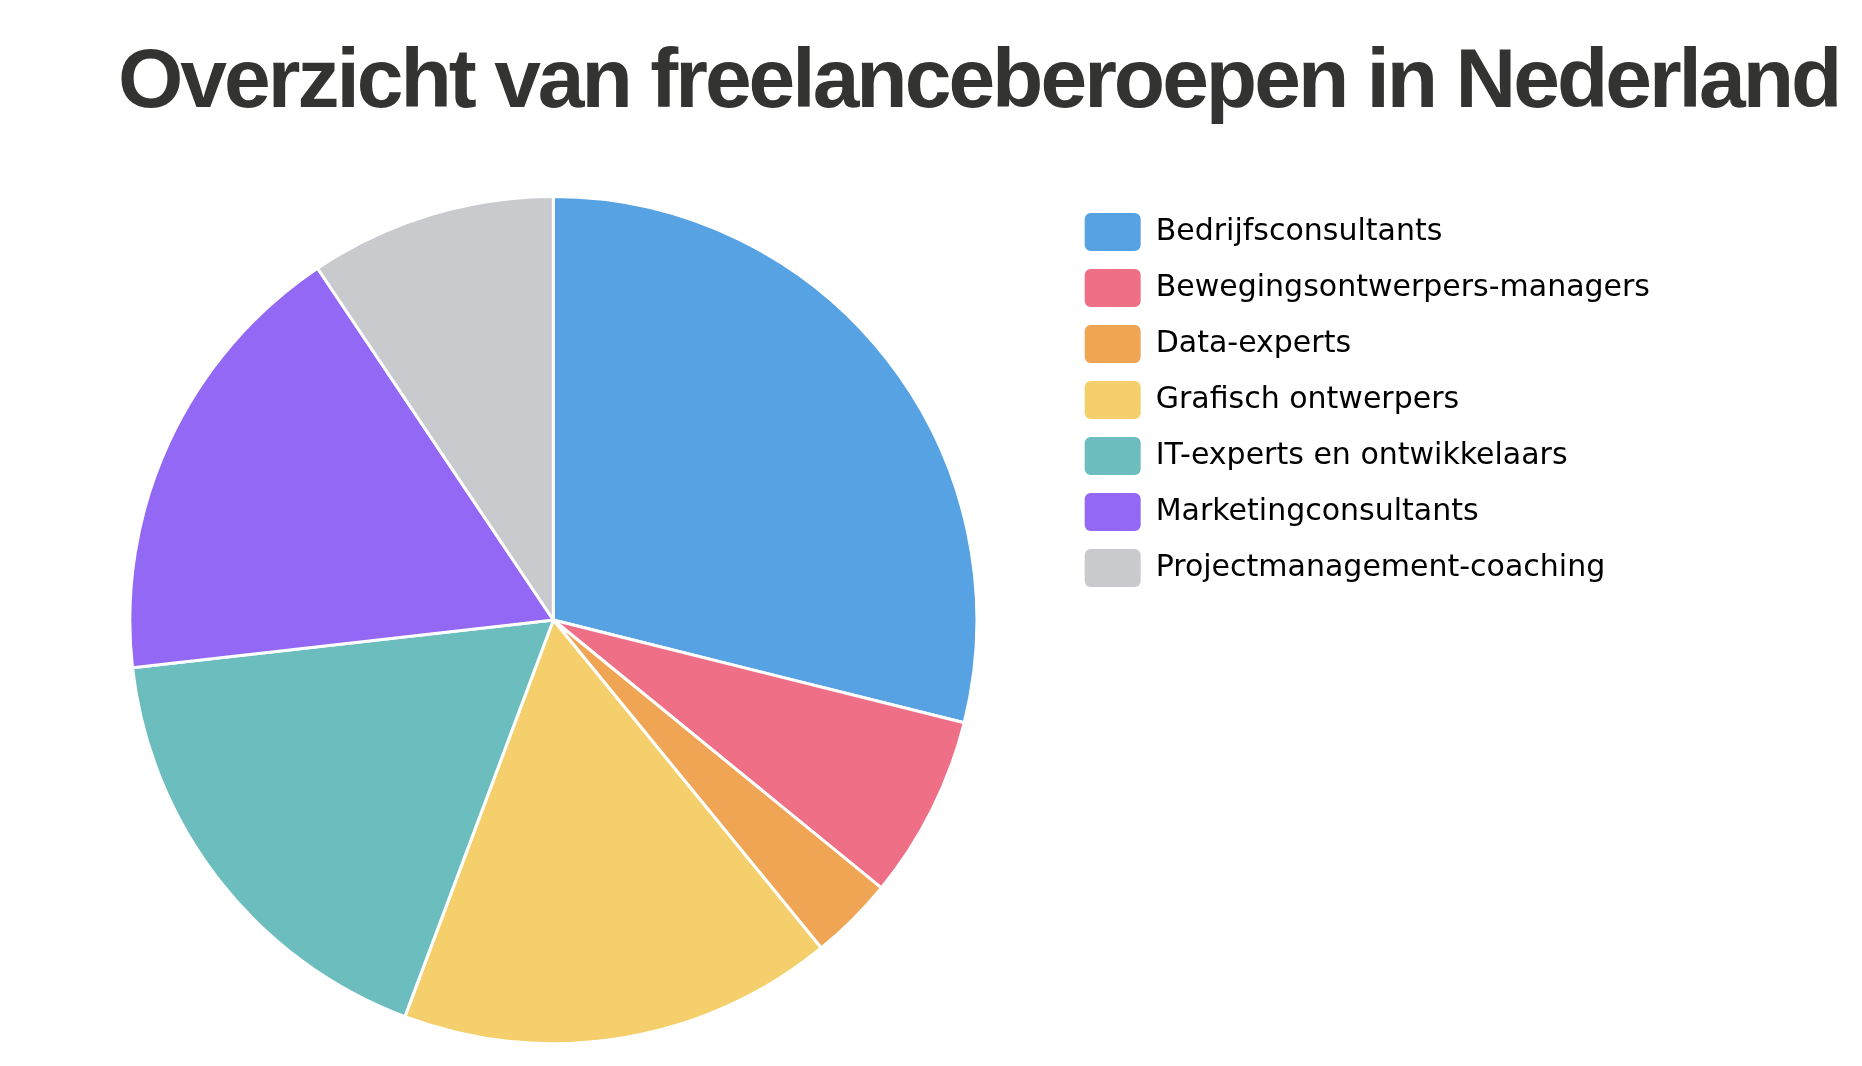 This screenshot has height=1066, width=1862. What do you see at coordinates (1317, 509) in the screenshot?
I see `legend-label: Marketingconsultants` at bounding box center [1317, 509].